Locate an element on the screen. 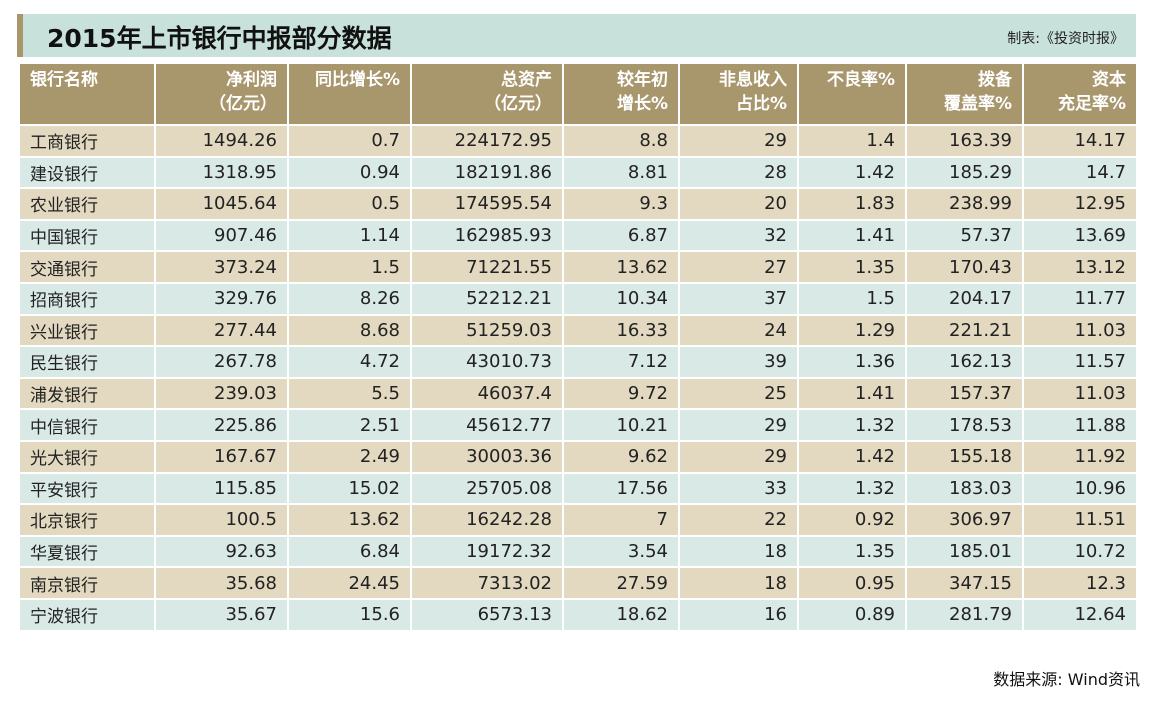 The image size is (1154, 703). table-cell: 25 is located at coordinates (738, 393).